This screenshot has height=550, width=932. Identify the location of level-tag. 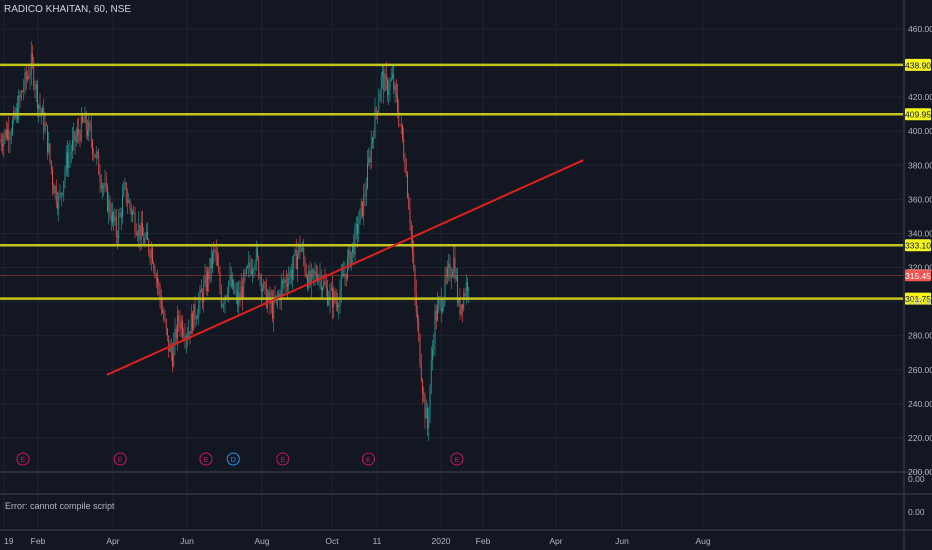
(918, 245).